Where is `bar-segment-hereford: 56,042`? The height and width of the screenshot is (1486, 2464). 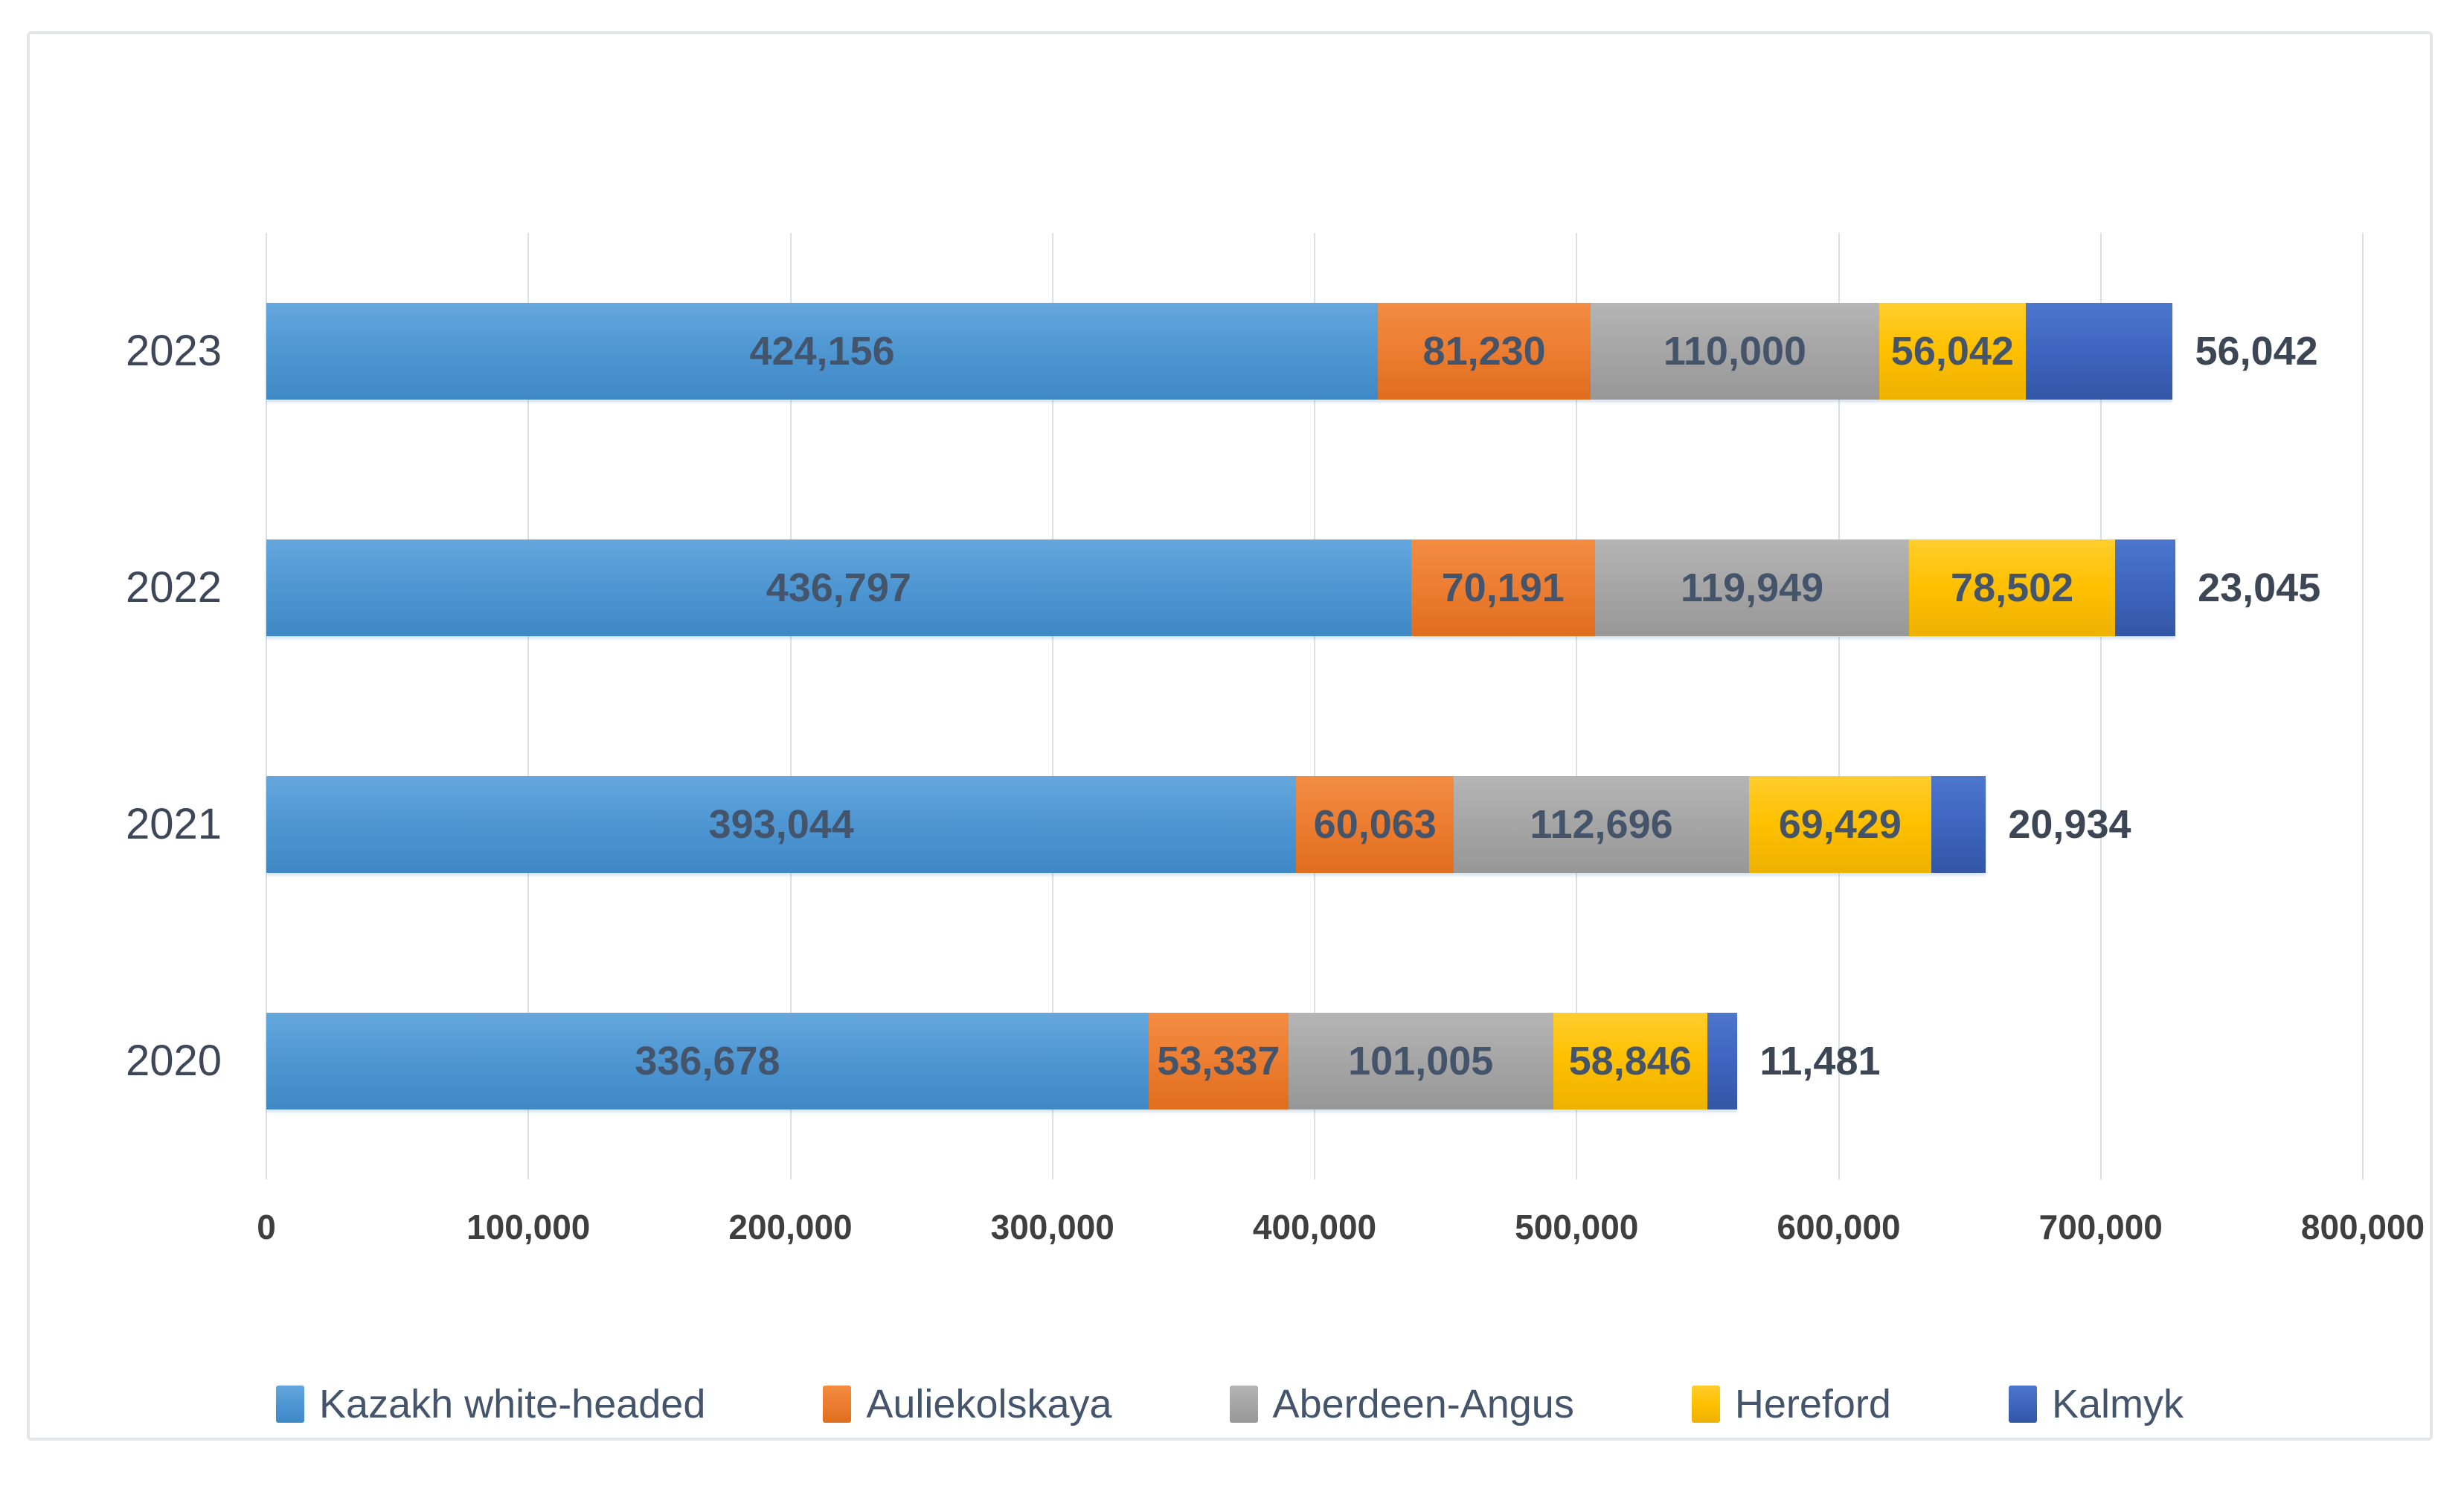 bar-segment-hereford: 56,042 is located at coordinates (1953, 351).